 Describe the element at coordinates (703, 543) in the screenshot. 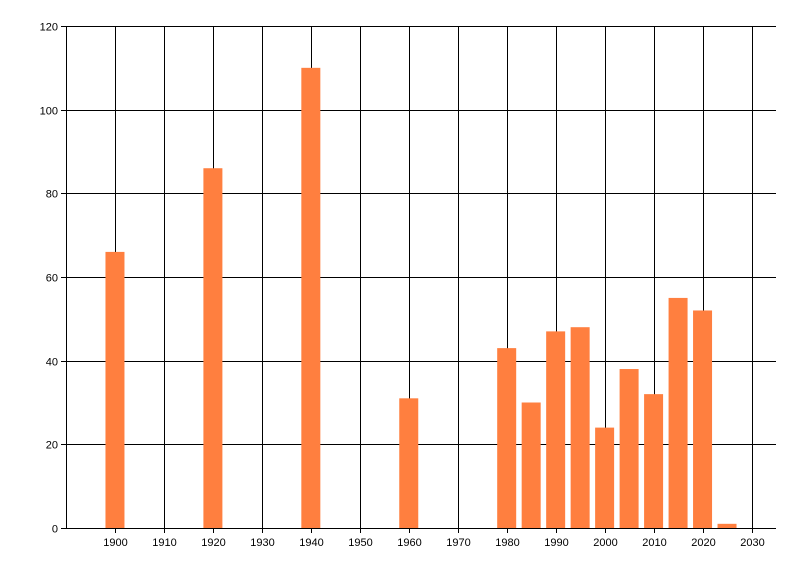

I see `x-tick-label: 2020` at that location.